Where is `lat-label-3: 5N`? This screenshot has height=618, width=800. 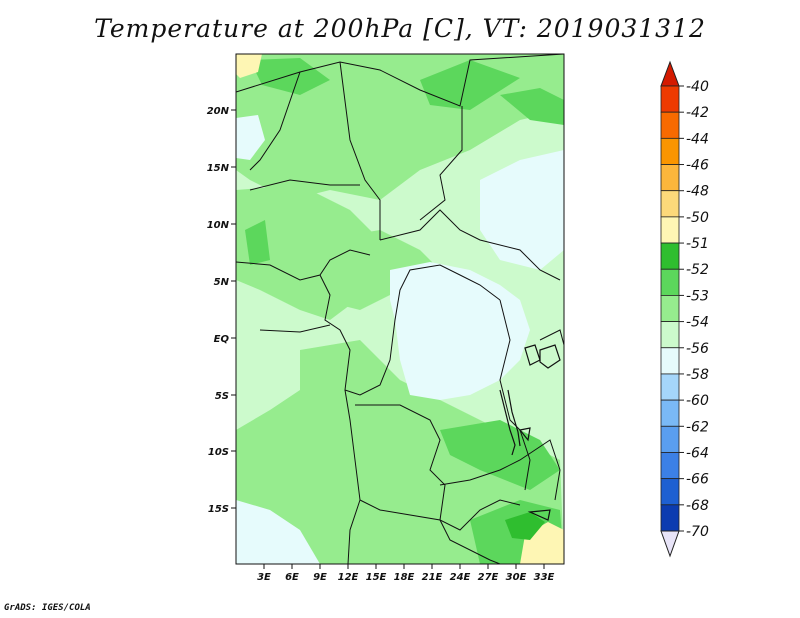 lat-label-3: 5N is located at coordinates (222, 282).